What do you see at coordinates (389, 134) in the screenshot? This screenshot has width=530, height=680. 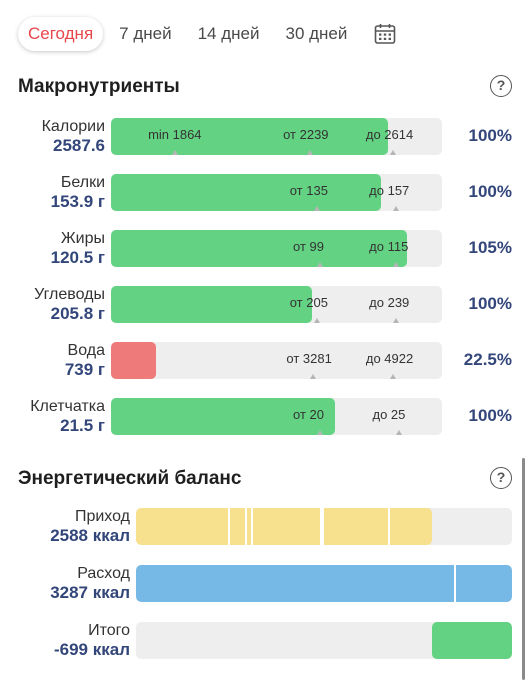 I see `macro-range-marker: до 2614` at bounding box center [389, 134].